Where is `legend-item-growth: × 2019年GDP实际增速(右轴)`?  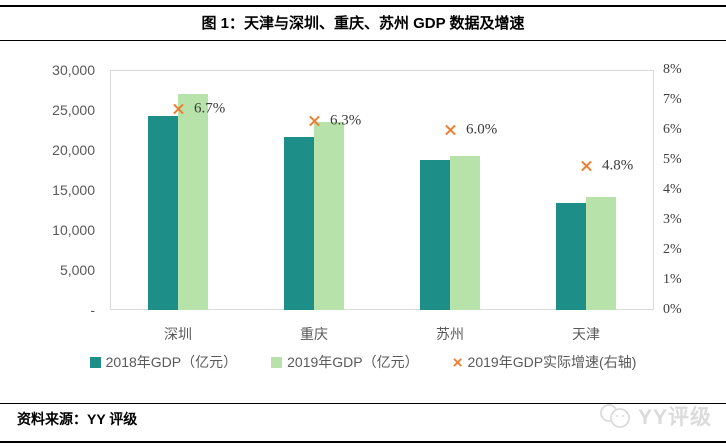
legend-item-growth: × 2019年GDP实际增速(右轴) is located at coordinates (545, 362).